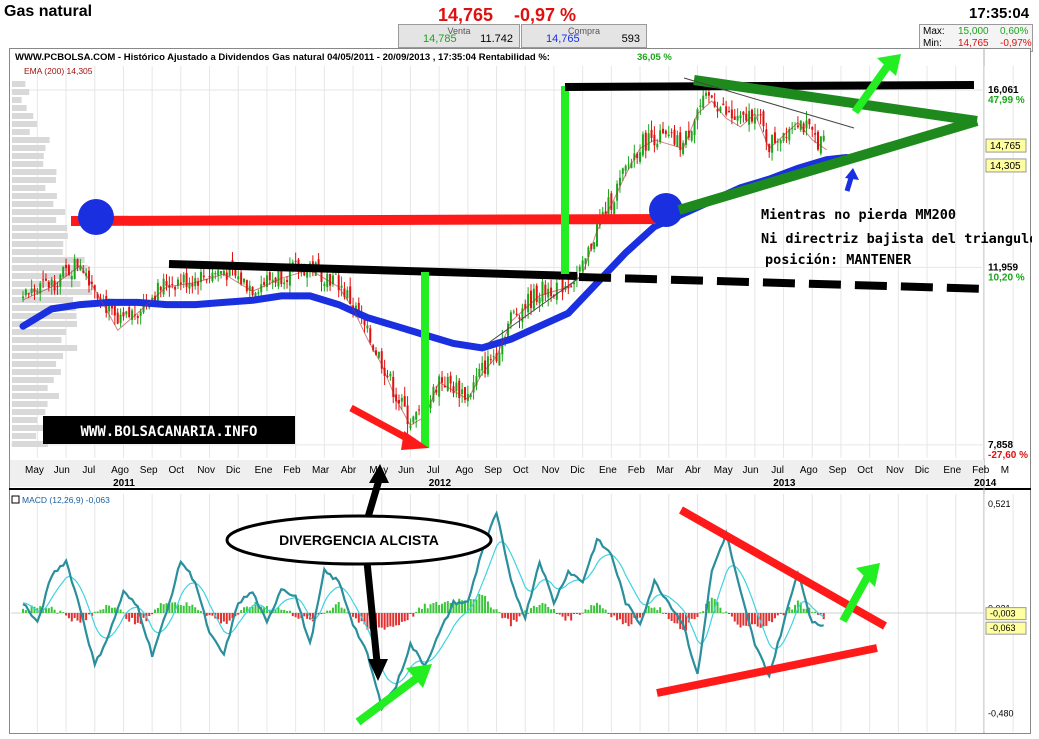  Describe the element at coordinates (415, 440) in the screenshot. I see `red-arrow-down-head` at that location.